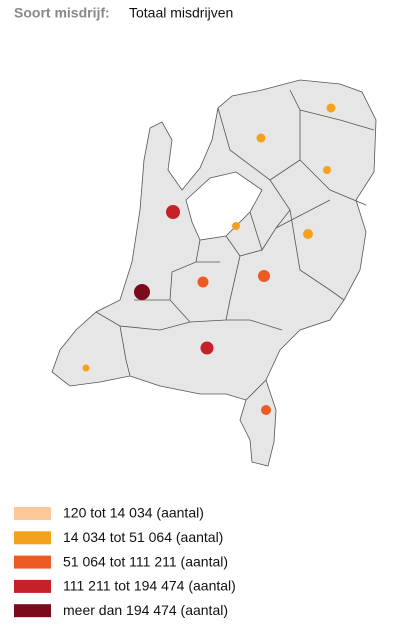  I want to click on filter-label: Soort misdrijf:, so click(62, 13).